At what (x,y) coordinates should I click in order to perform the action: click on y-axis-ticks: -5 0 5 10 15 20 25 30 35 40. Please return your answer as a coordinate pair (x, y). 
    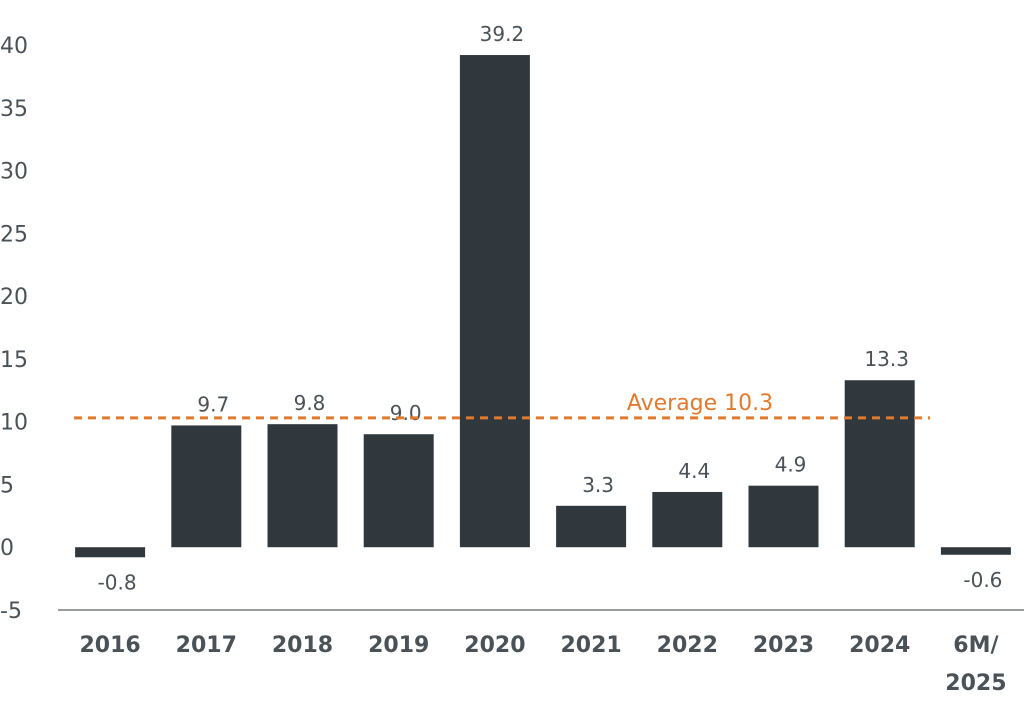
    Looking at the image, I should click on (14, 329).